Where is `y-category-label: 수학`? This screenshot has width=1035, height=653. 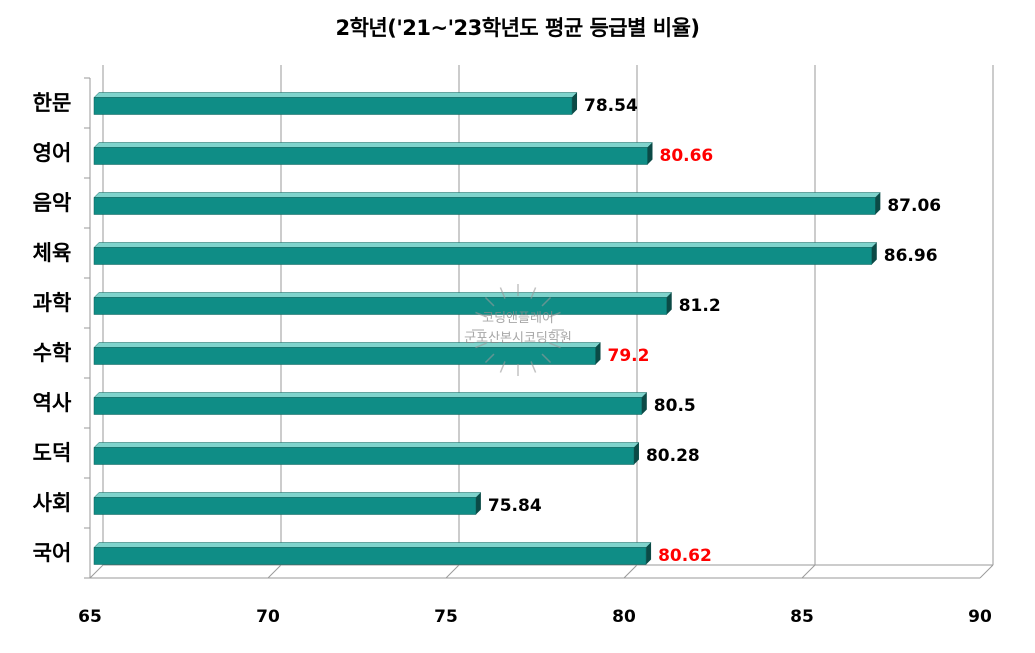
y-category-label: 수학 is located at coordinates (52, 353).